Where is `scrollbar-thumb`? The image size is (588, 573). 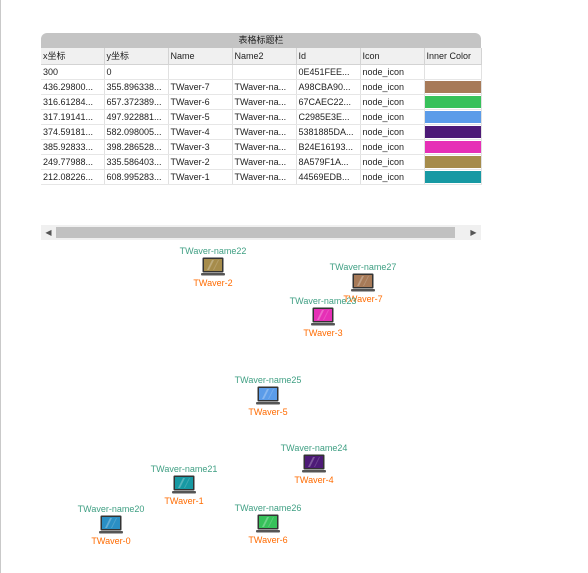
scrollbar-thumb is located at coordinates (255, 232).